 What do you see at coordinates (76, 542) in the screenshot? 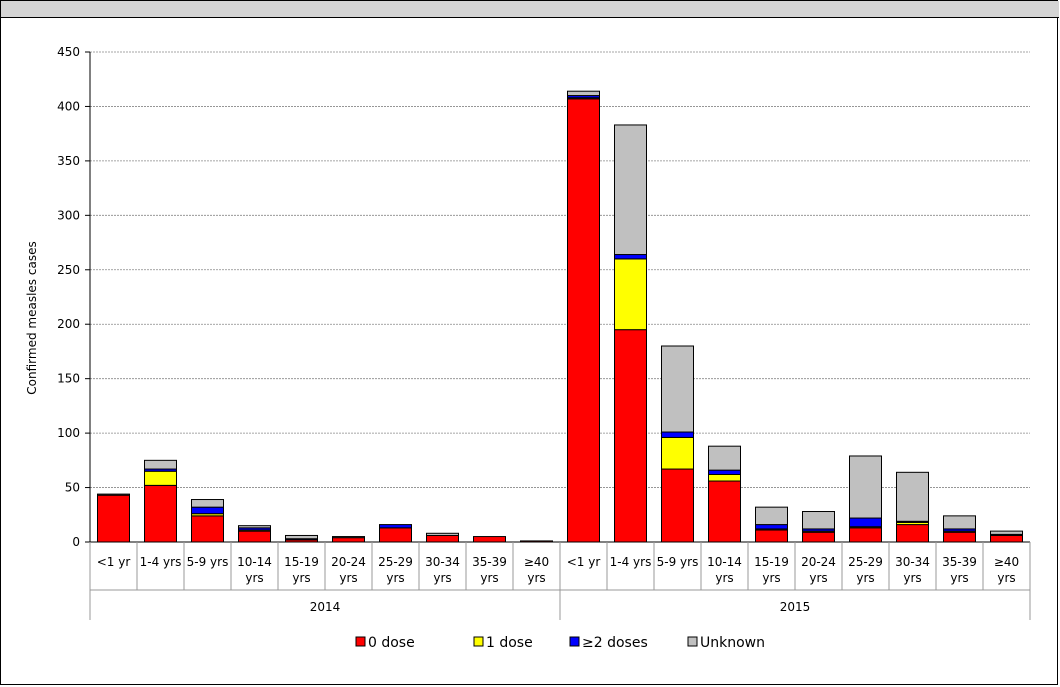
I see `y-tick-label: 0` at bounding box center [76, 542].